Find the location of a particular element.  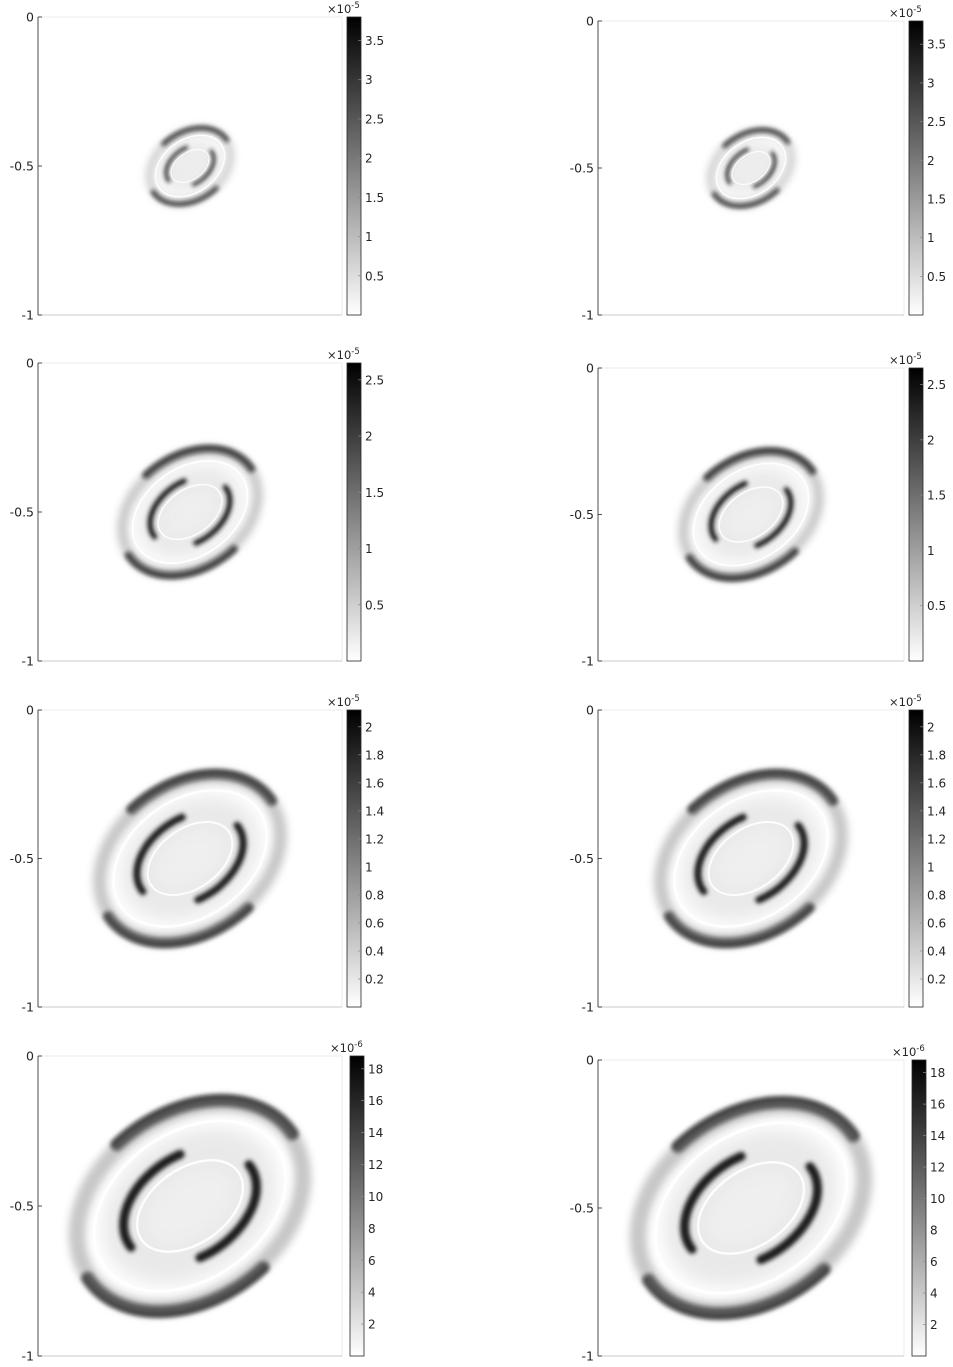

panel-r3c2: 0 -0.5 -1 2 1.8 1.6 1.4 1.2 1 0.8 0.6 0.4 0.2 ×10⁻⁵ is located at coordinates (758, 854).